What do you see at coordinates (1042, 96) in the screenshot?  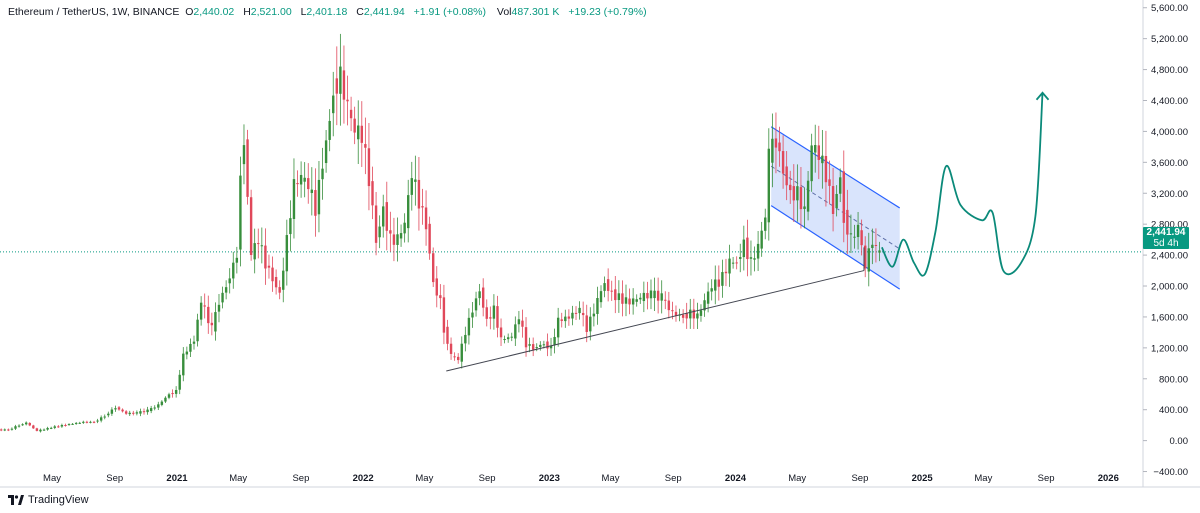 I see `projection-arrowhead` at bounding box center [1042, 96].